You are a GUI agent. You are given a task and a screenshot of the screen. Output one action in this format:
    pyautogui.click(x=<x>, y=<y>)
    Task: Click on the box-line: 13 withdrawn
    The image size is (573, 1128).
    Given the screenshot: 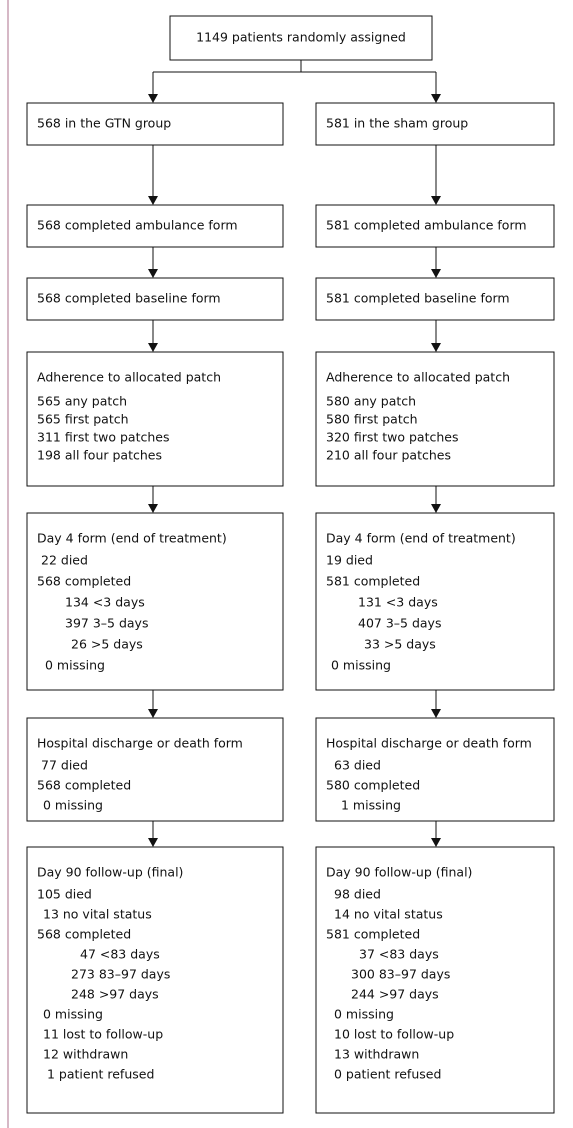 What is the action you would take?
    pyautogui.click(x=376, y=1054)
    